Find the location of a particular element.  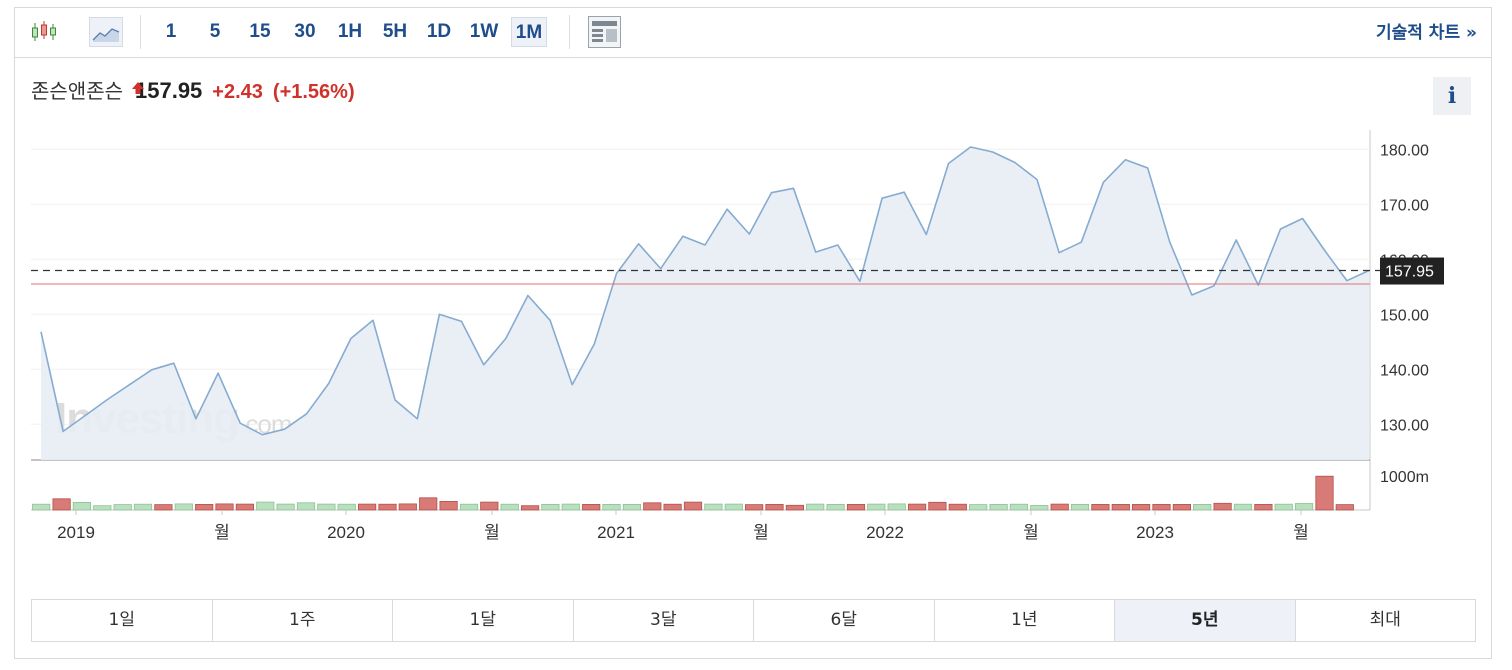

interval-1h: 1H is located at coordinates (350, 31).